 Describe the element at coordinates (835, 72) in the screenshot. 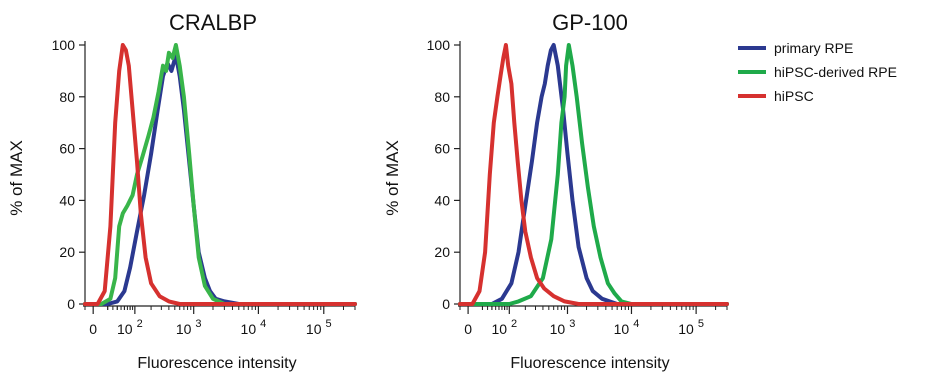

I see `legend-label-hipsc-derived-rpe: hiPSC-derived RPE` at that location.